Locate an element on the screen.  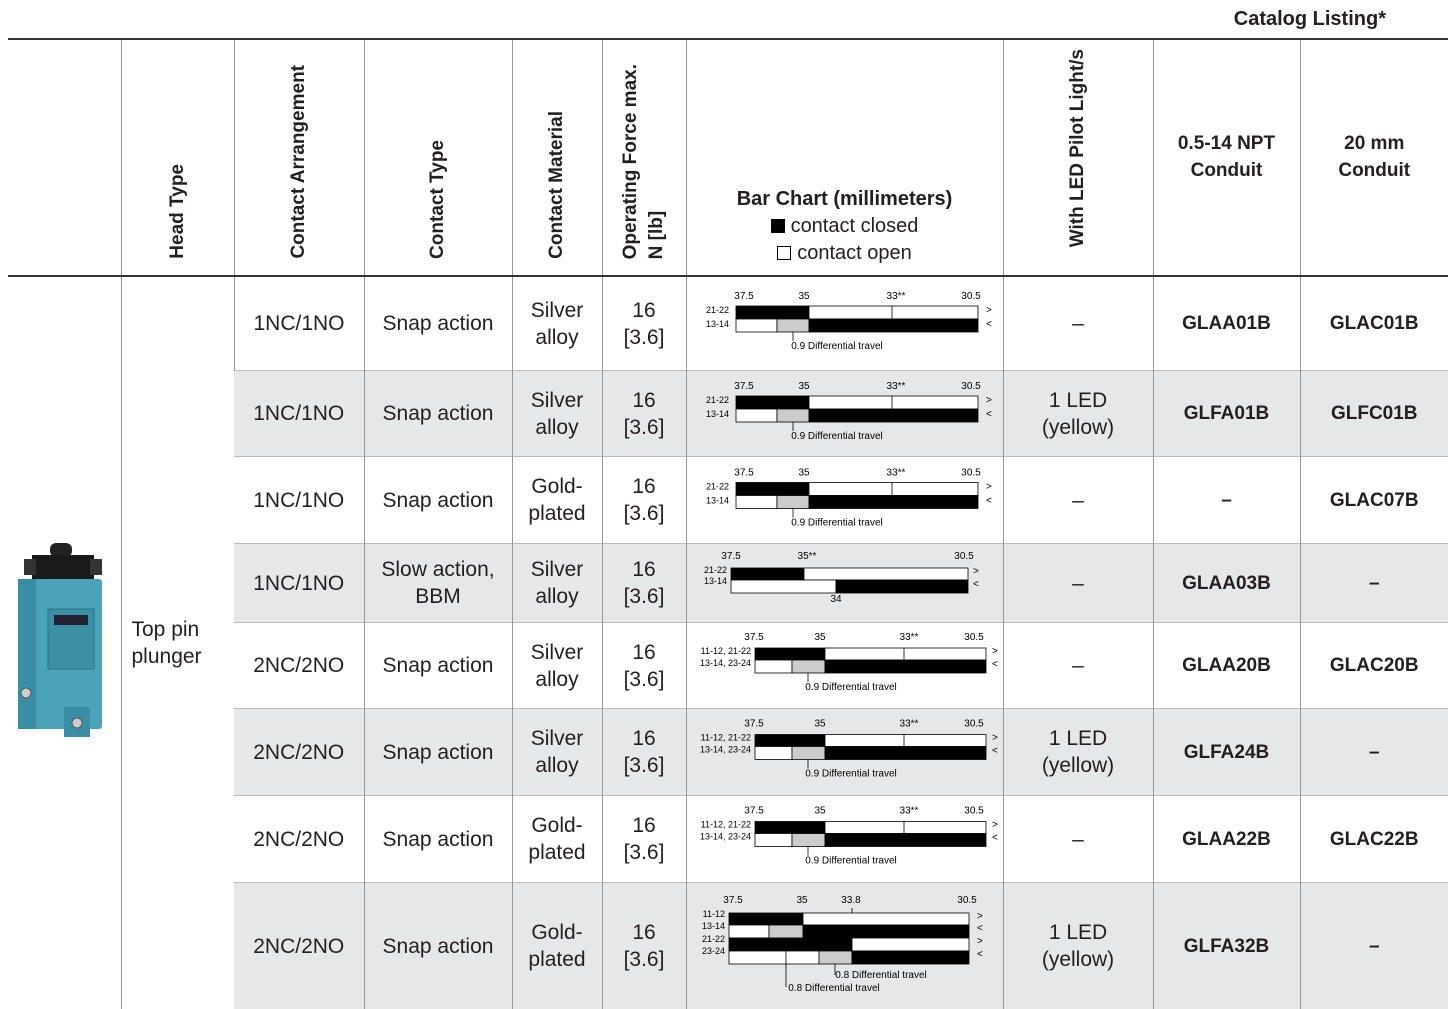
scale-label: 33.8 is located at coordinates (851, 900).